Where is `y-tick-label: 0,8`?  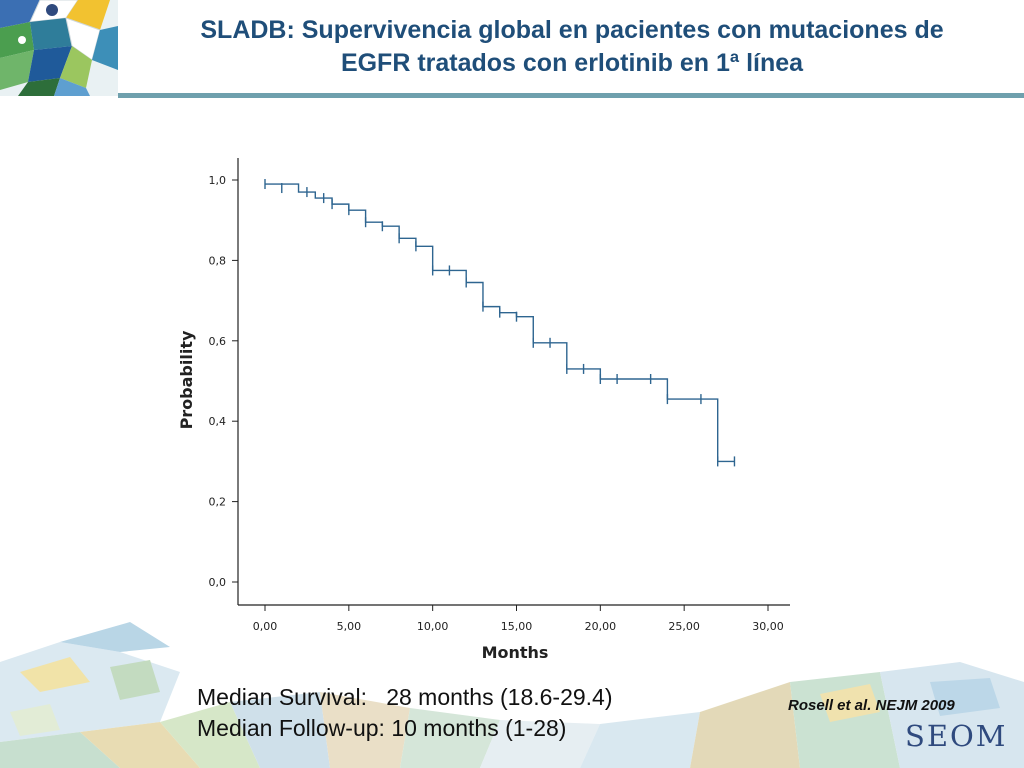 y-tick-label: 0,8 is located at coordinates (218, 260).